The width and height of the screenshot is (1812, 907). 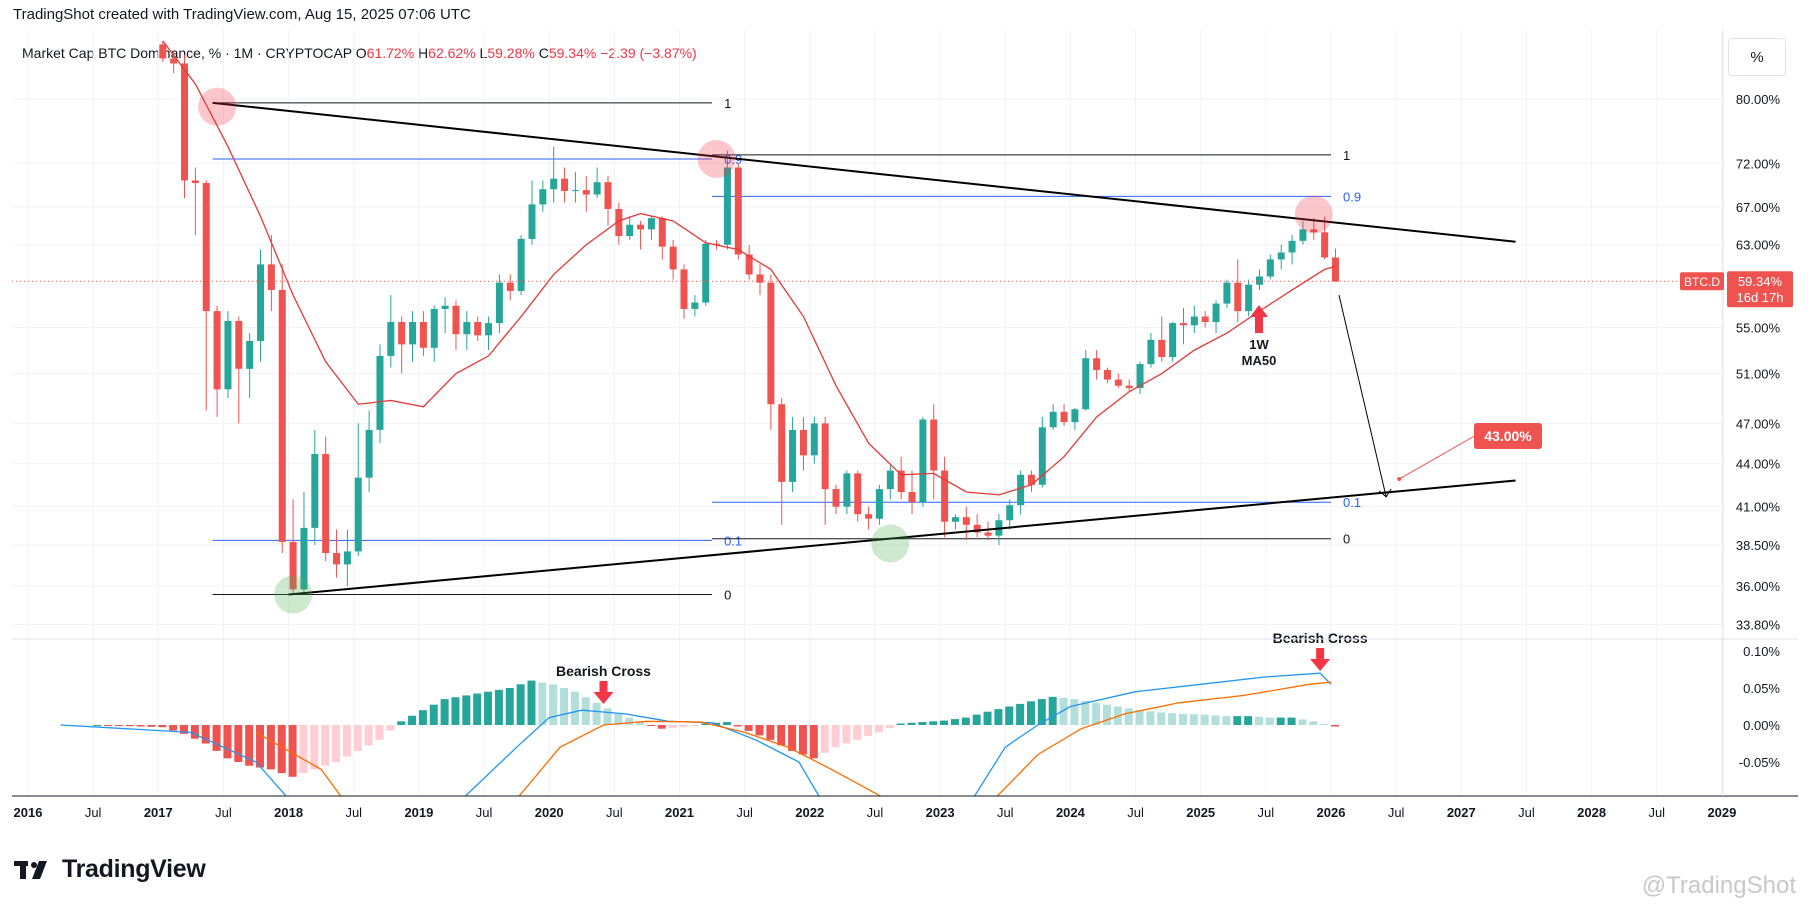 I want to click on price-tick-label: 33.80%, so click(x=1758, y=624).